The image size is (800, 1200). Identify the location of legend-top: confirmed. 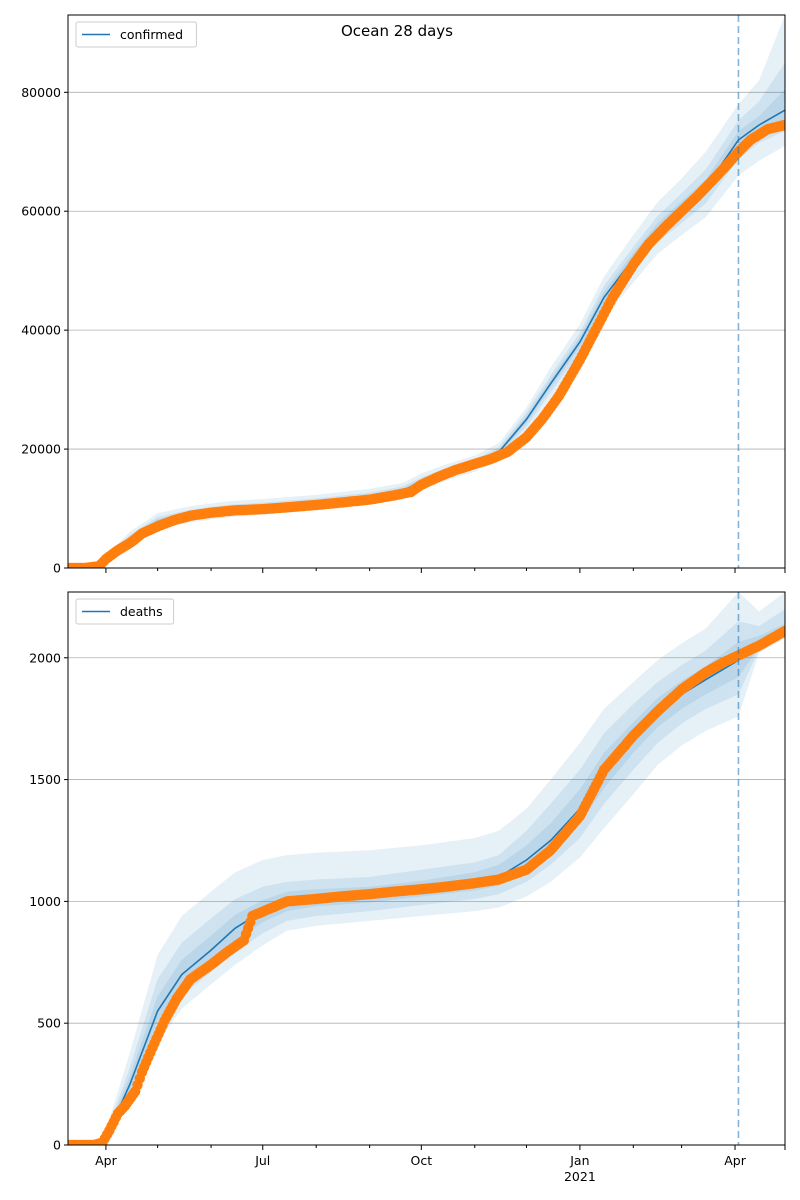
(136, 34).